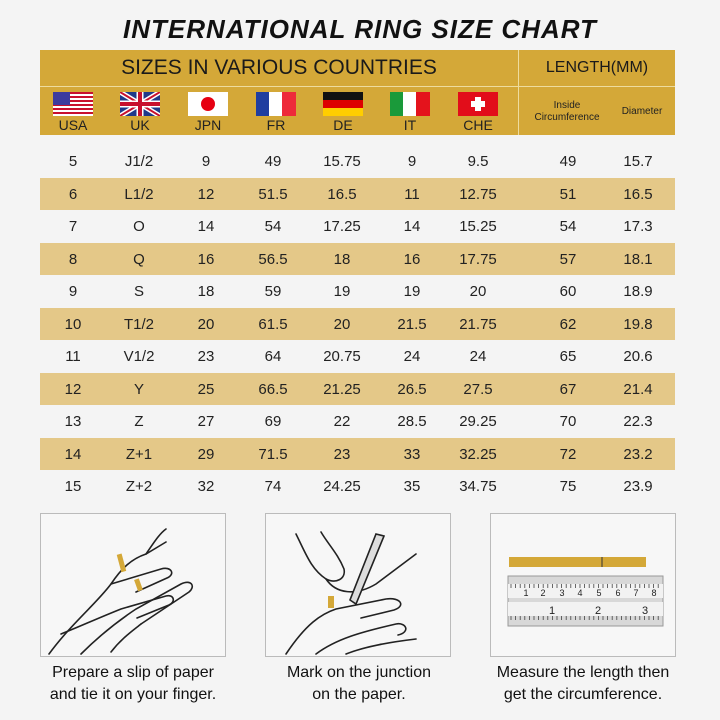  I want to click on cell-fr: 69, so click(273, 421).